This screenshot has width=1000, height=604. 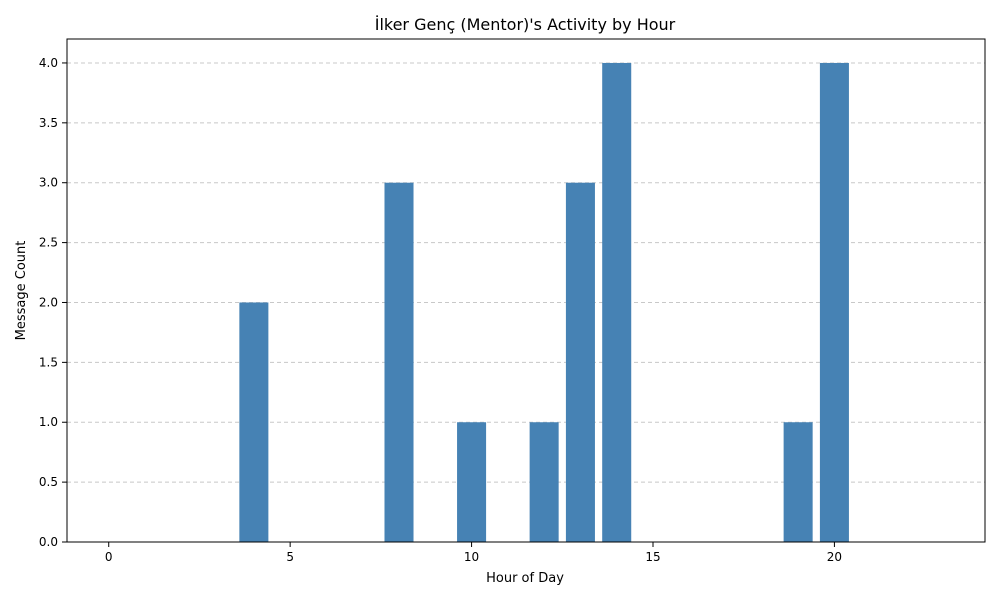 I want to click on y-axis-label: Message Count, so click(x=21, y=291).